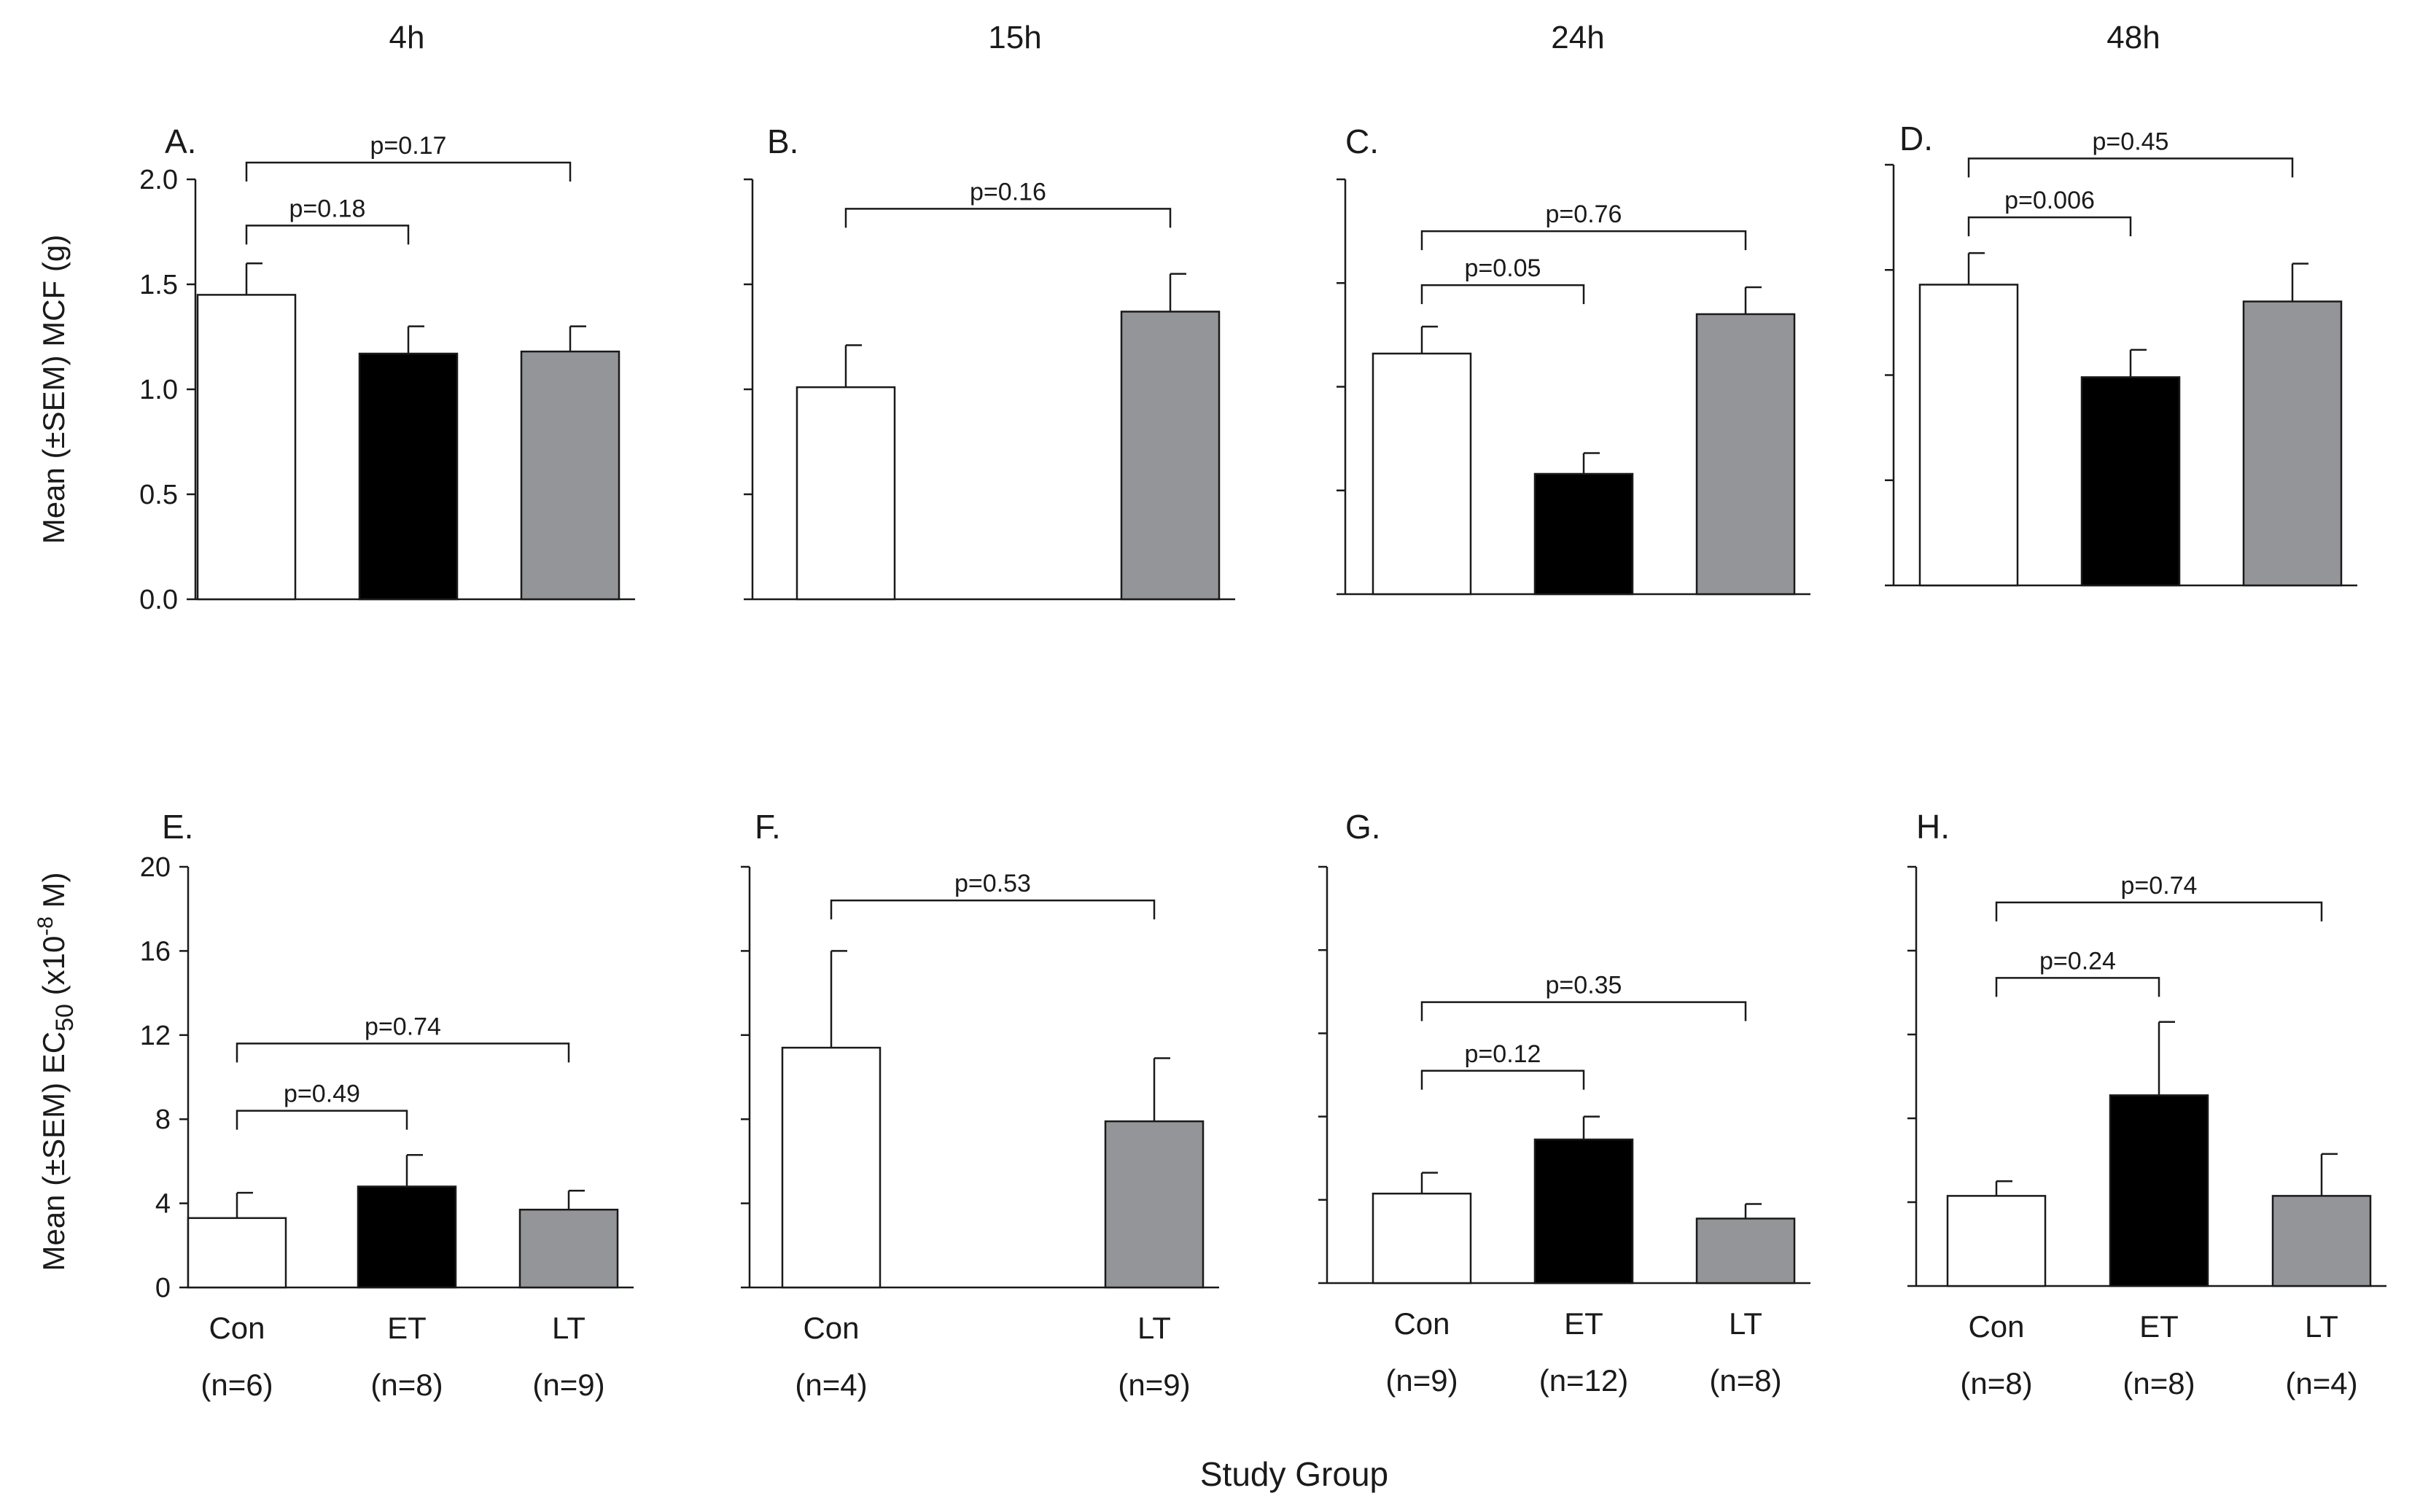 The height and width of the screenshot is (1512, 2412). I want to click on p-value-label: p=0.05, so click(1503, 268).